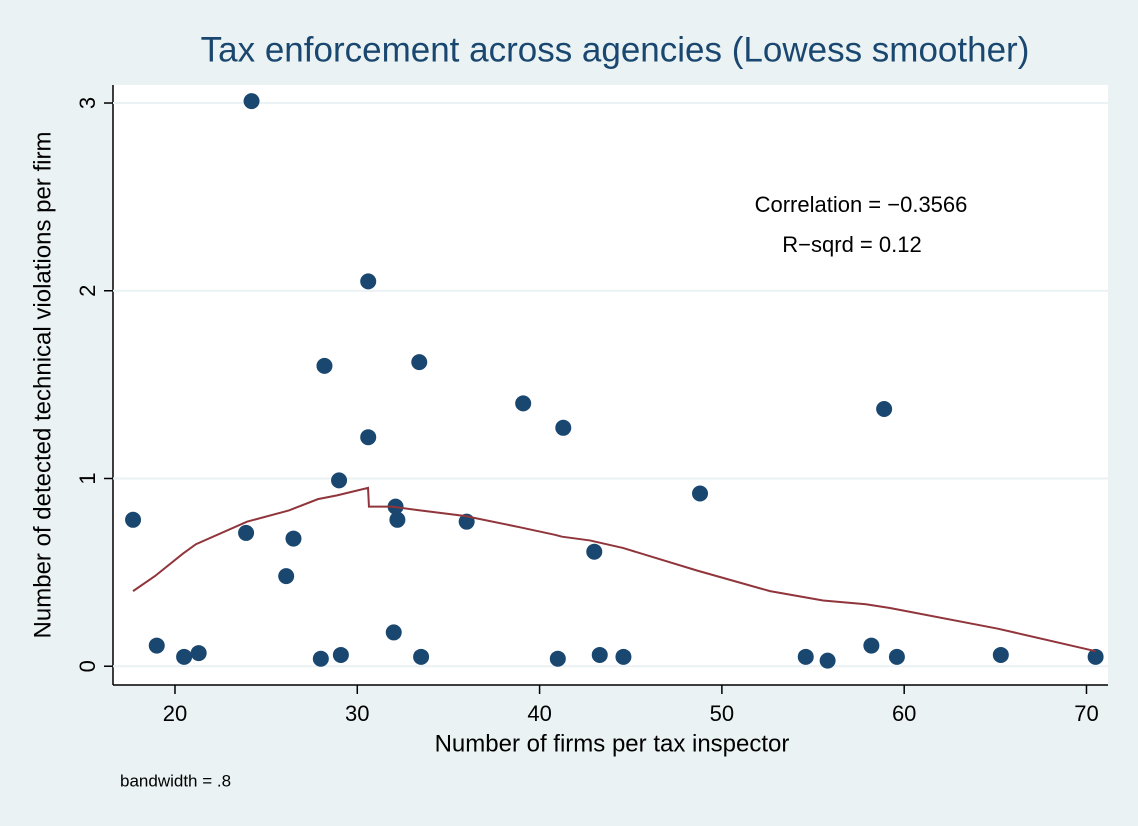 The width and height of the screenshot is (1138, 826). Describe the element at coordinates (612, 743) in the screenshot. I see `x-axis-title: Number of firms per tax inspector` at that location.